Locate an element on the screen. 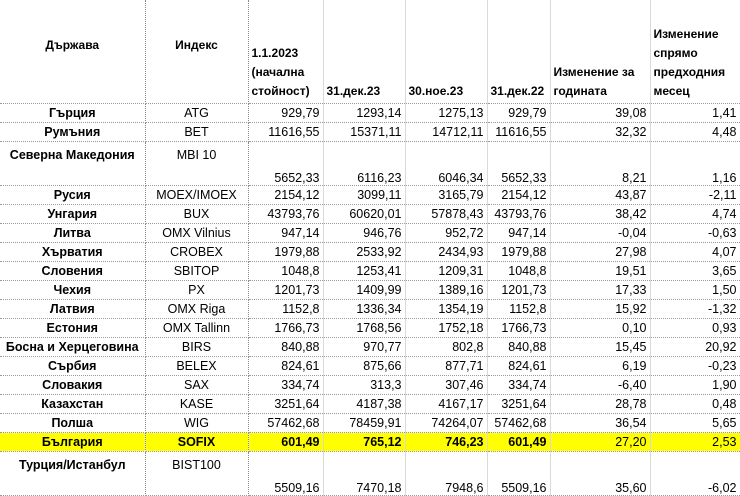 The height and width of the screenshot is (496, 740). header-yearly-change: Изменение за годината is located at coordinates (600, 52).